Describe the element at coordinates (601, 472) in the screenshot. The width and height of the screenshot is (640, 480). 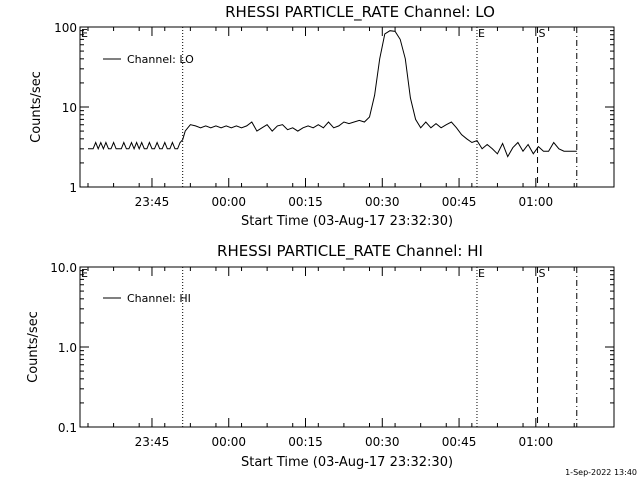
I see `footer-timestamp: 1-Sep-2022 13:40` at that location.